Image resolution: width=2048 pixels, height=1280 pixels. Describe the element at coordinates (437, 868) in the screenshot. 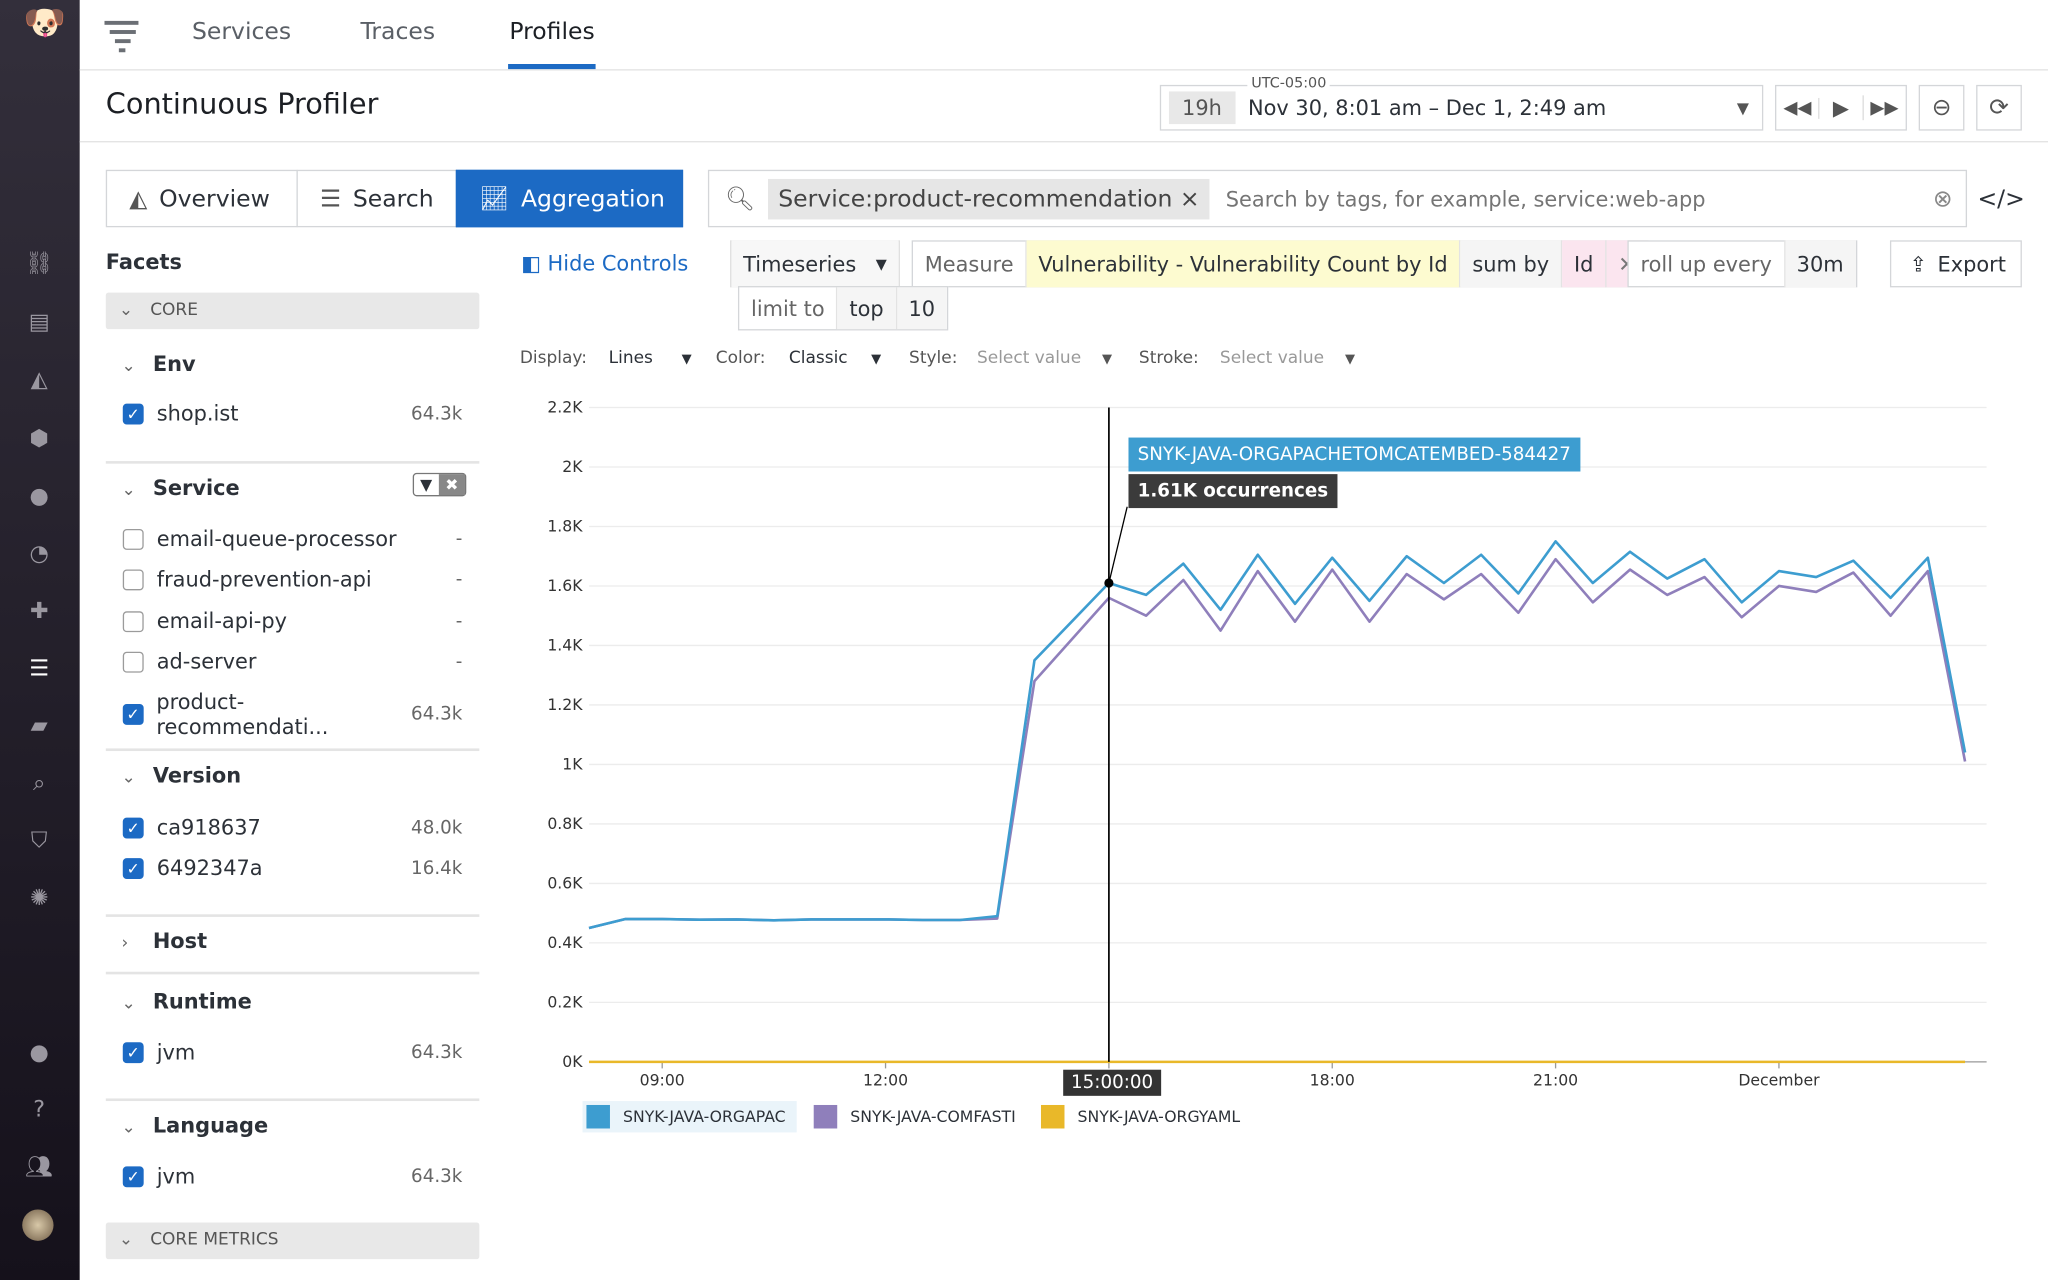

I see `facet-item-count: 16.4k` at that location.